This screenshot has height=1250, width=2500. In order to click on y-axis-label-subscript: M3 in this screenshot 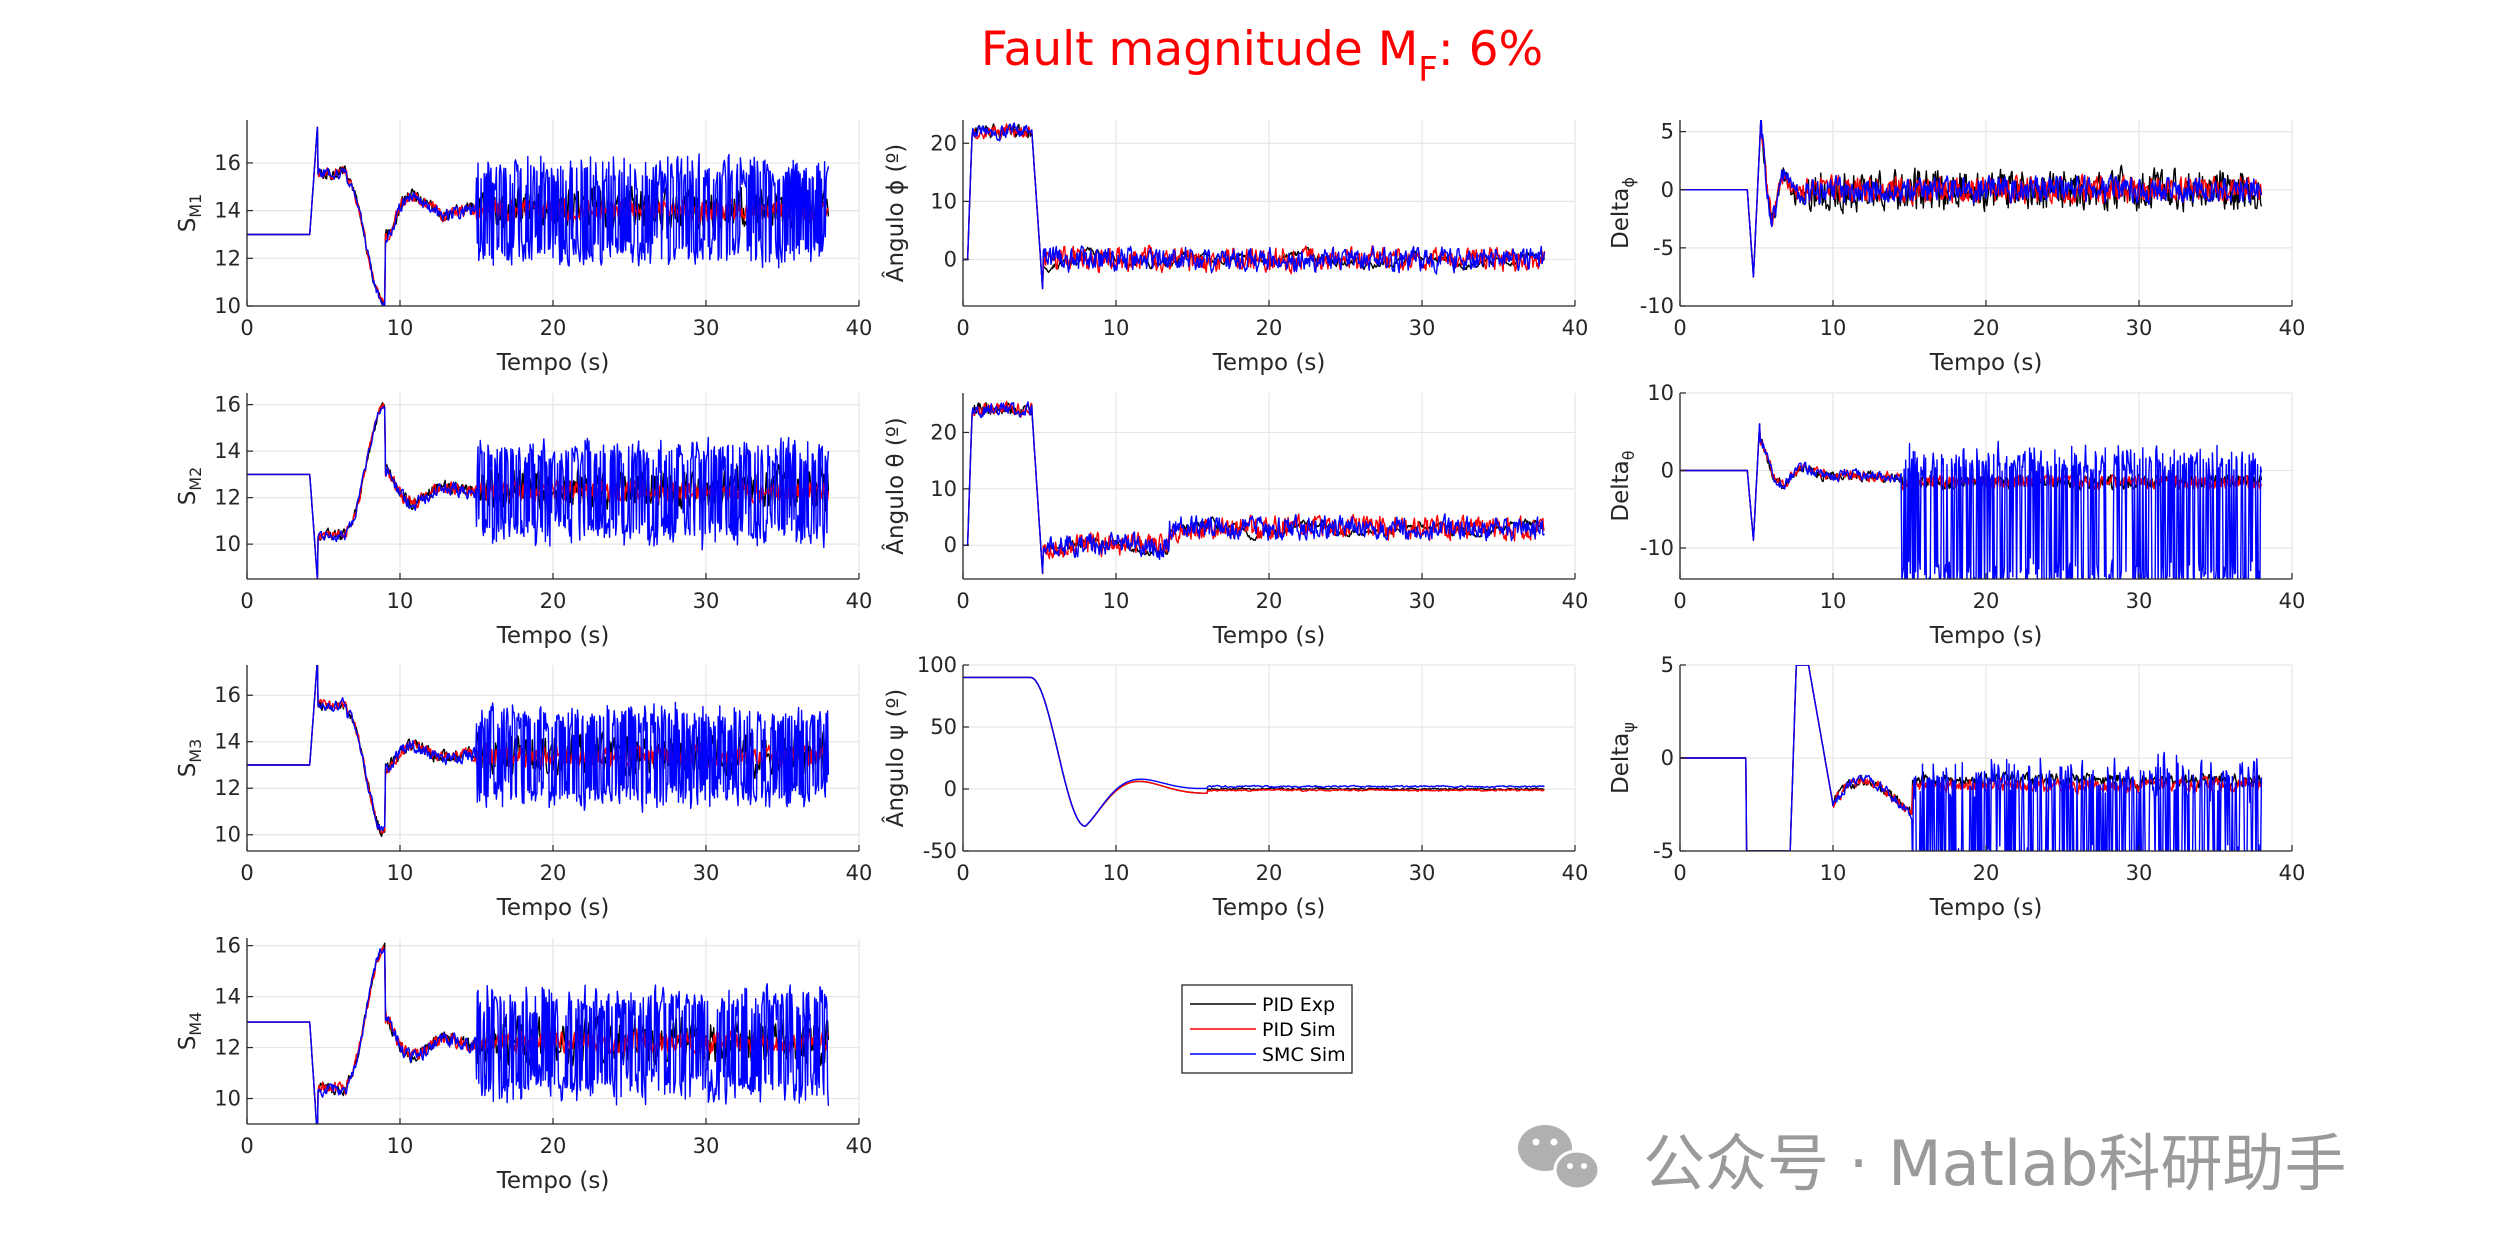, I will do `click(195, 751)`.